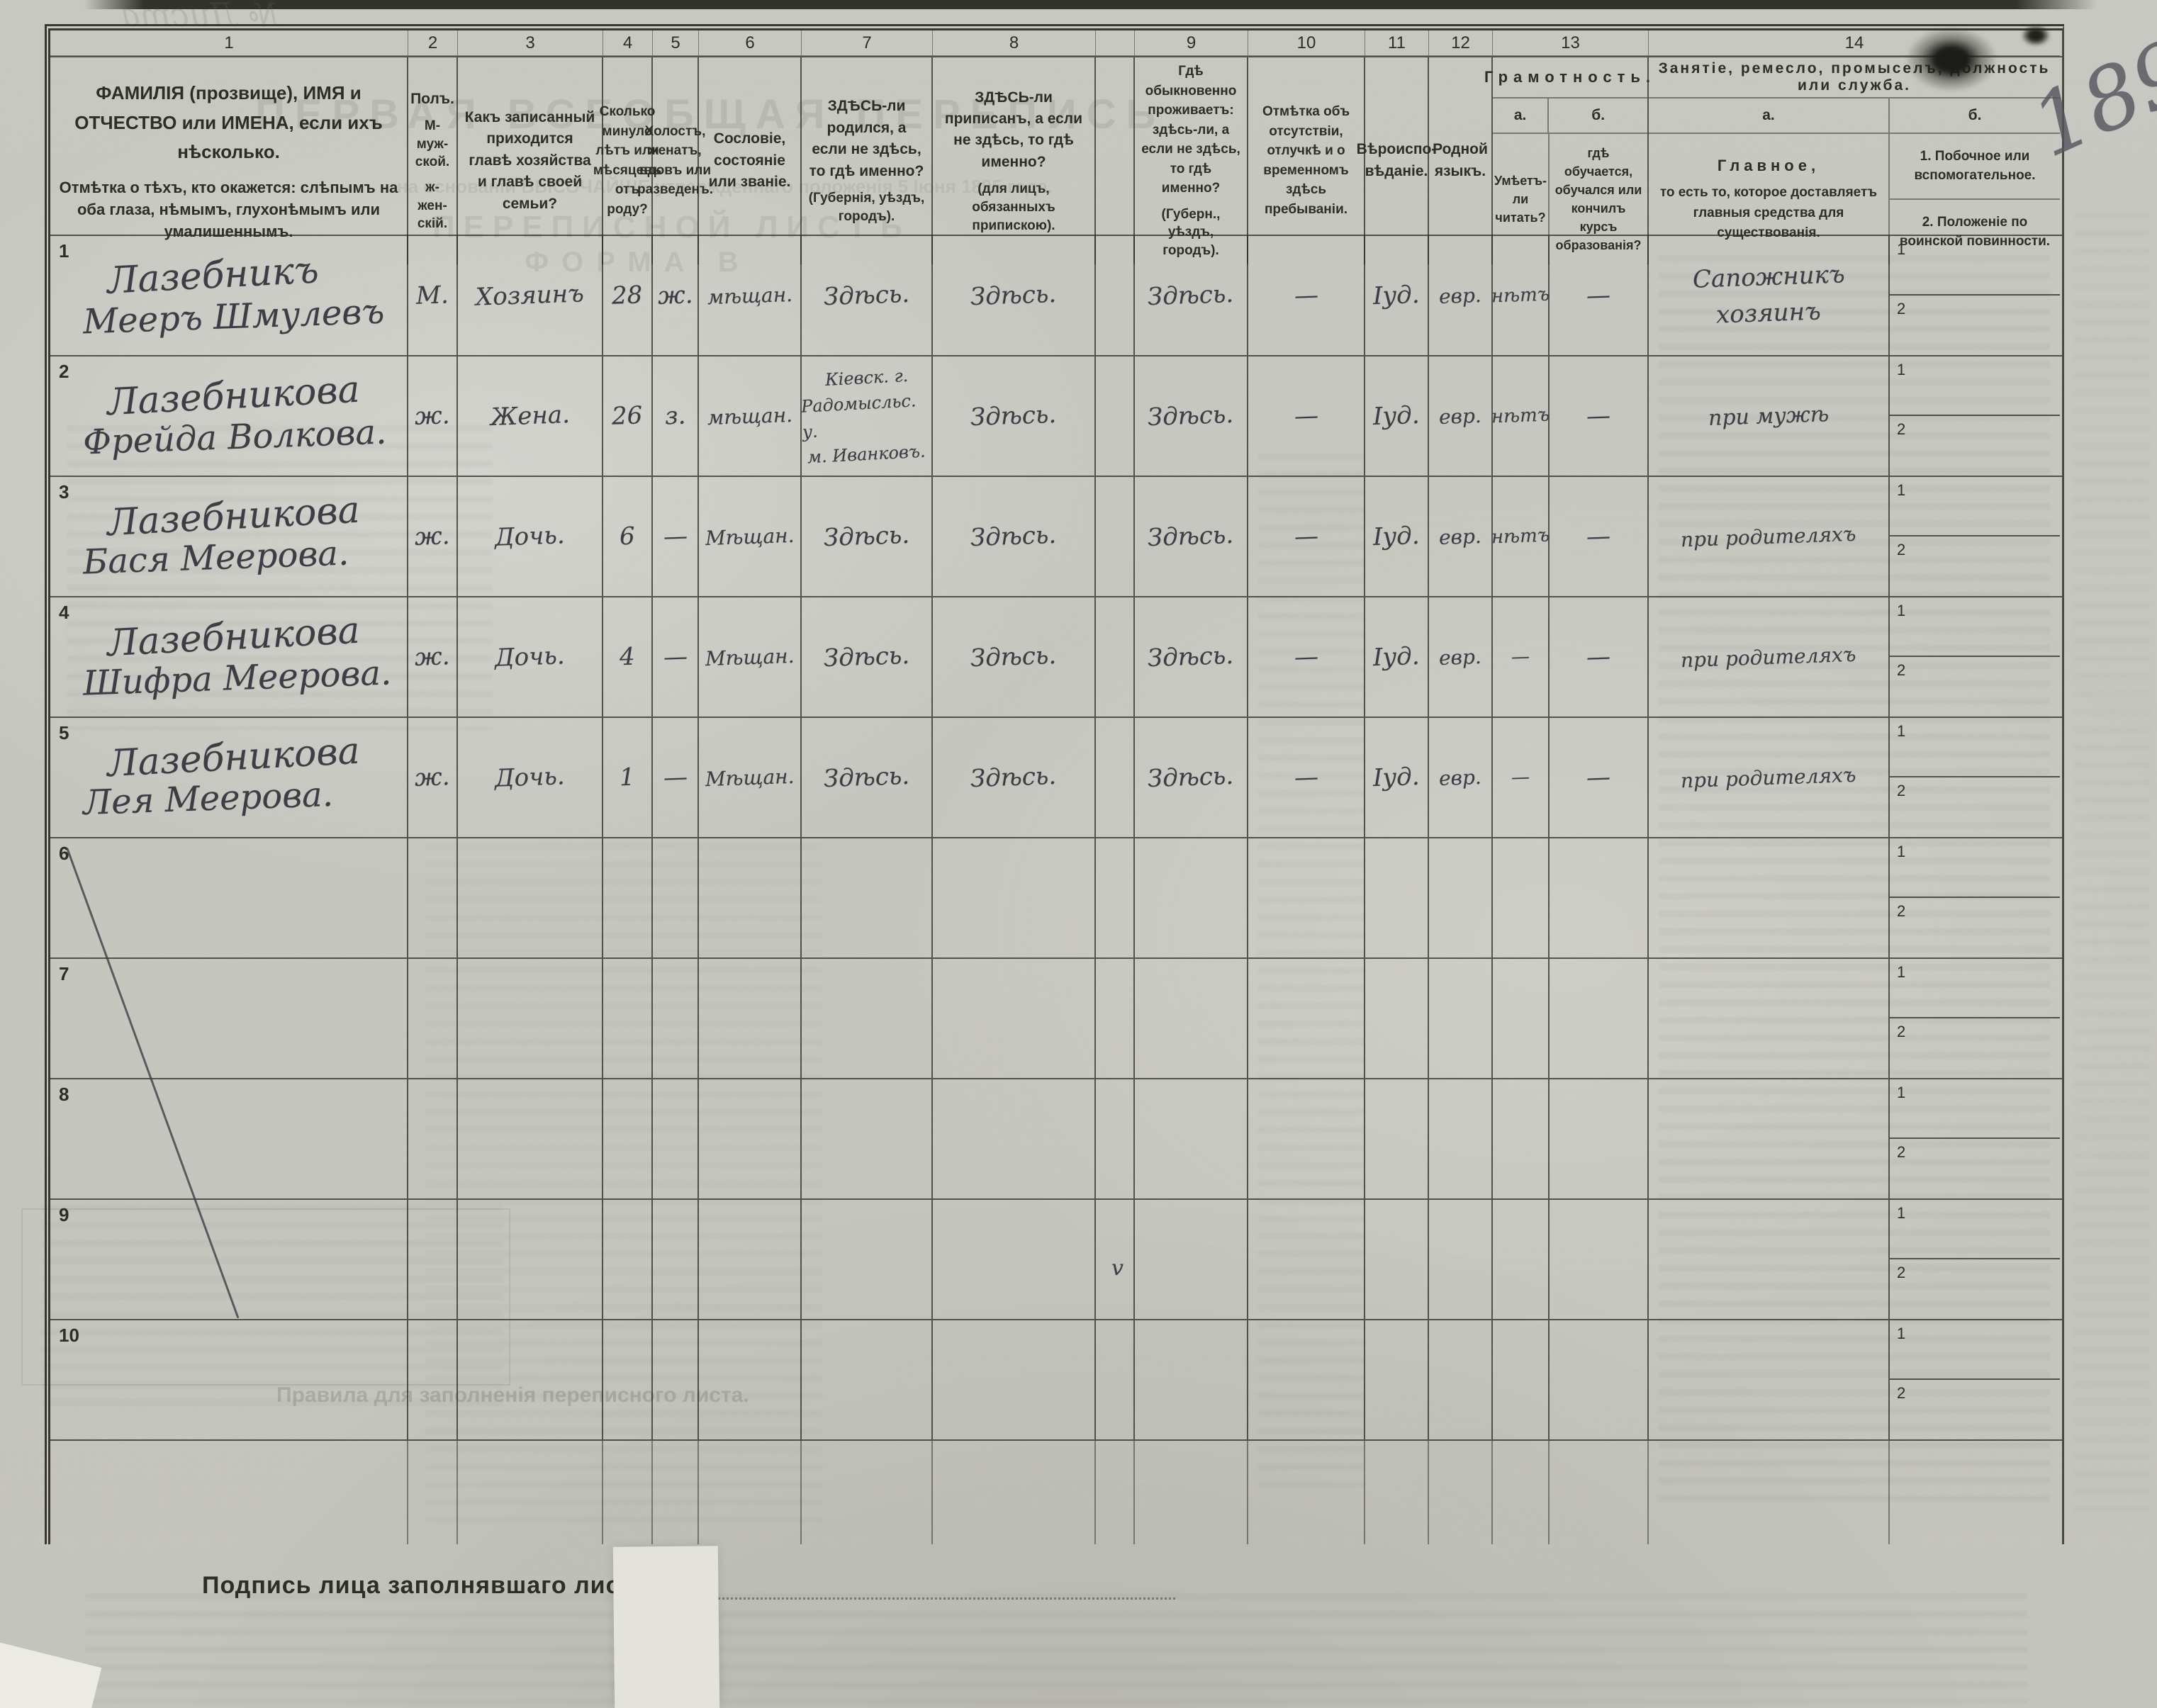  Describe the element at coordinates (628, 295) in the screenshot. I see `cell-age: 28` at that location.